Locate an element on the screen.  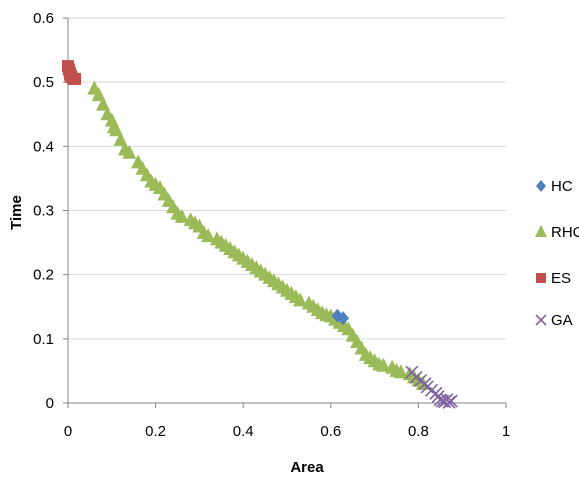
x-tick-label: 0 is located at coordinates (68, 431).